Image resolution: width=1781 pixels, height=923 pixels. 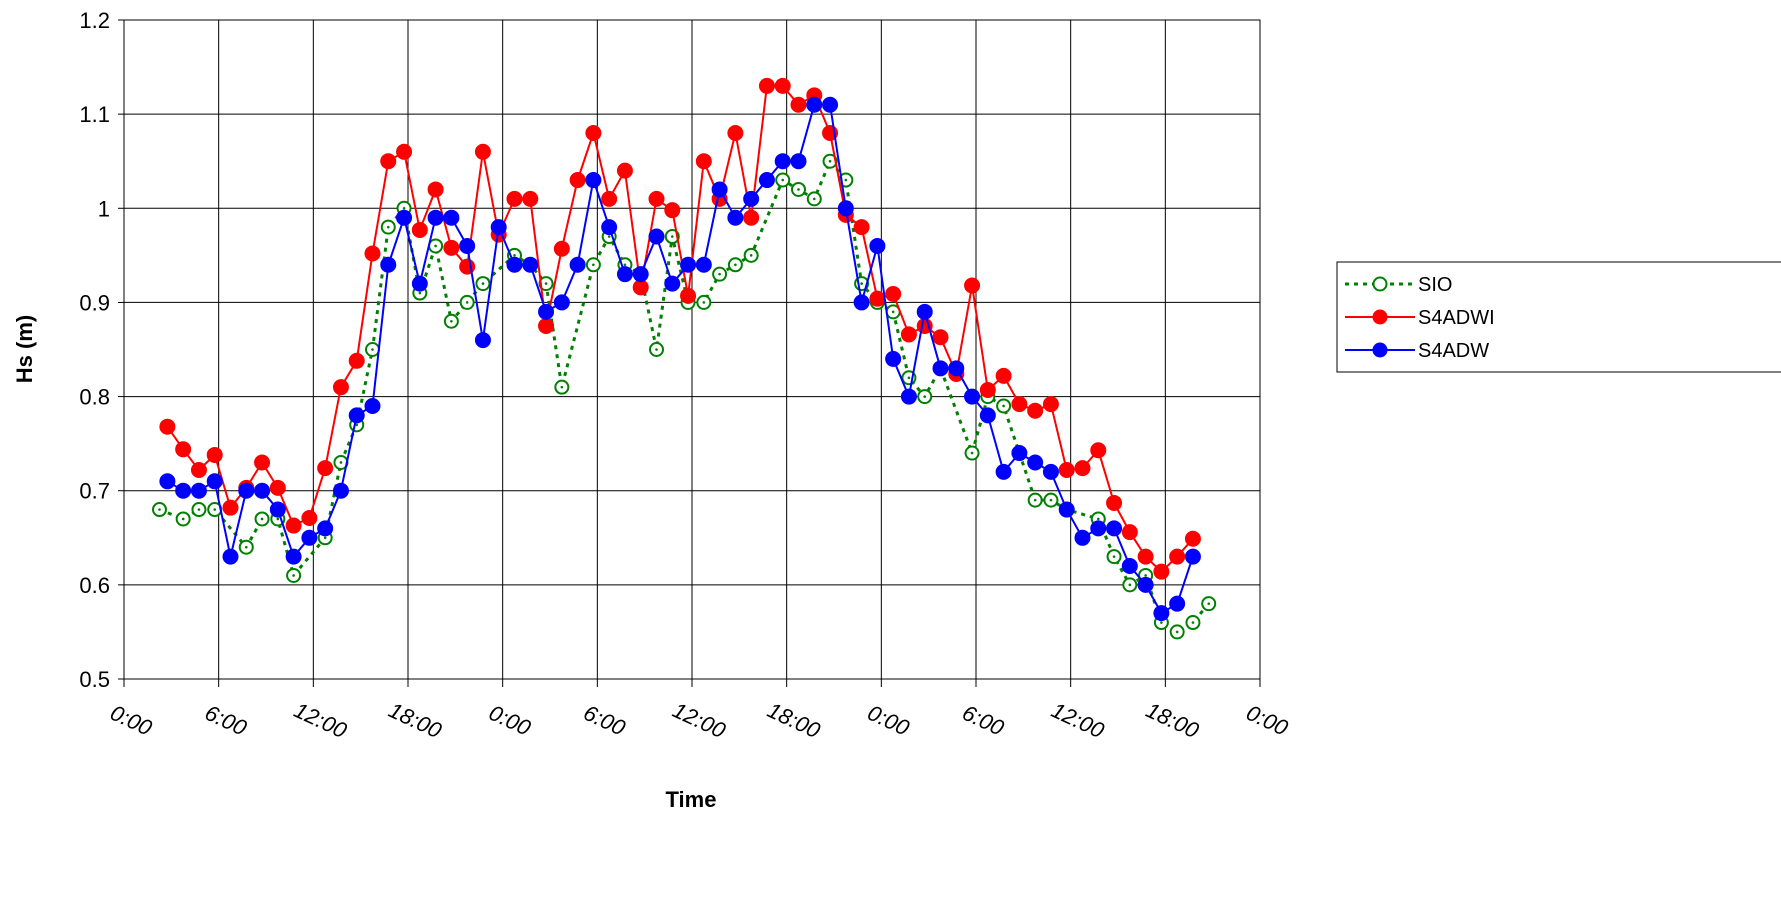 What do you see at coordinates (94, 20) in the screenshot?
I see `y-tick-label: 1.2` at bounding box center [94, 20].